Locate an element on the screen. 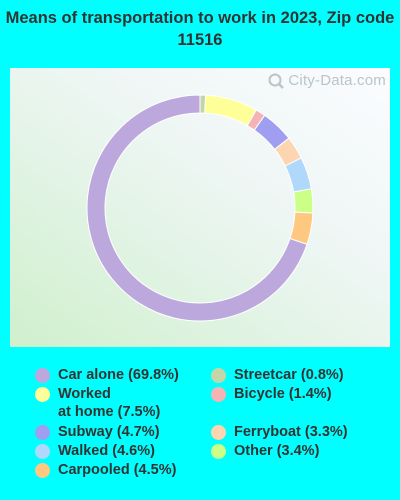 The width and height of the screenshot is (400, 500). legend-item: Ferryboat (3.3%) is located at coordinates (279, 432).